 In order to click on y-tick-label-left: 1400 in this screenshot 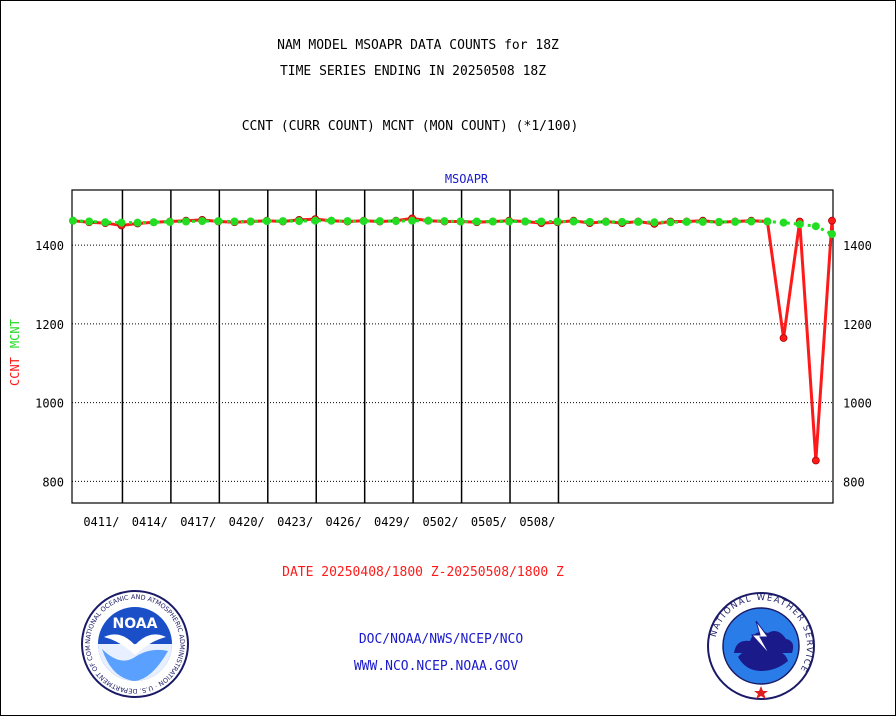, I will do `click(49, 246)`.